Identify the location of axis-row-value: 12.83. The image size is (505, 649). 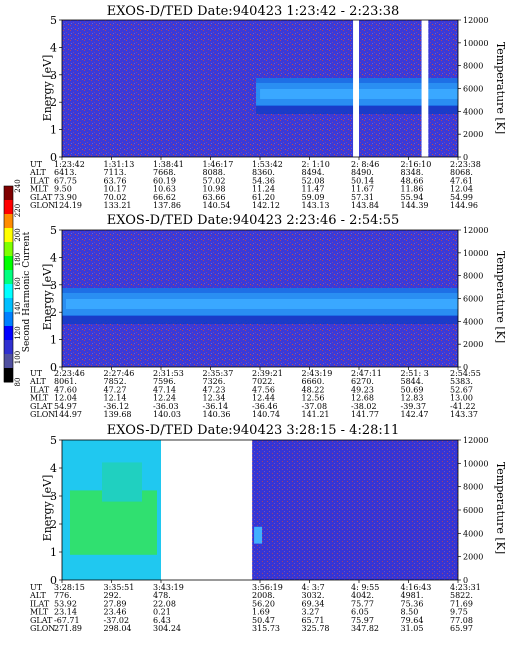
(412, 398).